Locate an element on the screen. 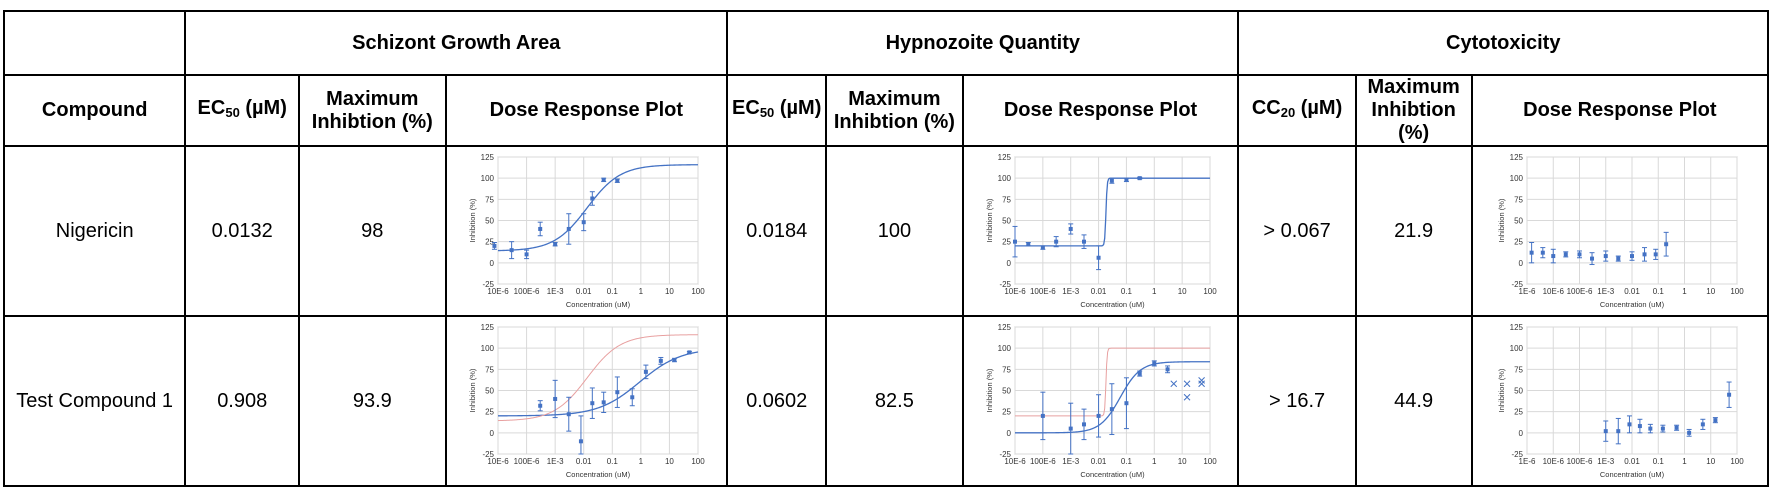 This screenshot has height=500, width=1772. cc20-label: CC is located at coordinates (1266, 108).